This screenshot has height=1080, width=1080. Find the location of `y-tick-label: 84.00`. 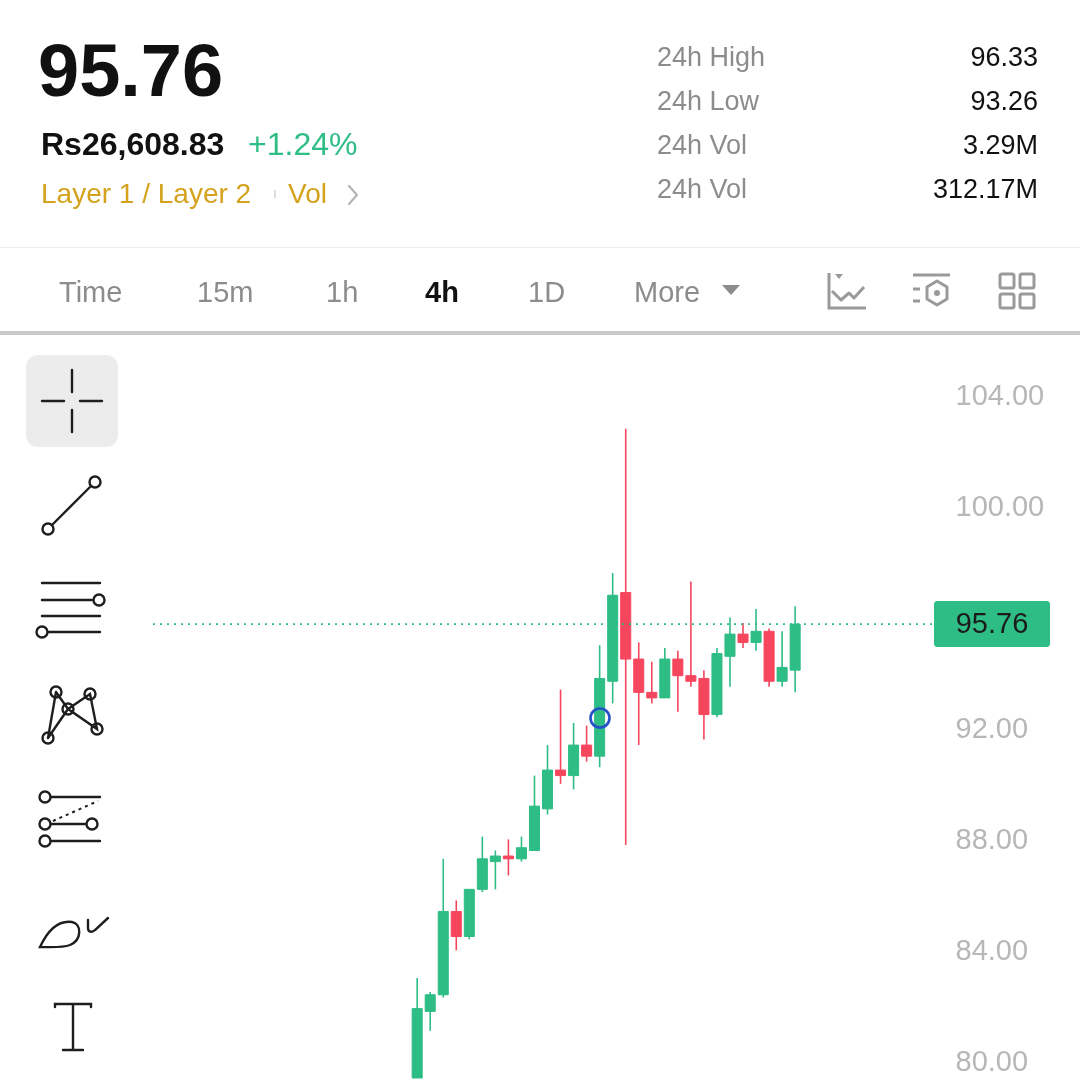

y-tick-label: 84.00 is located at coordinates (992, 949).